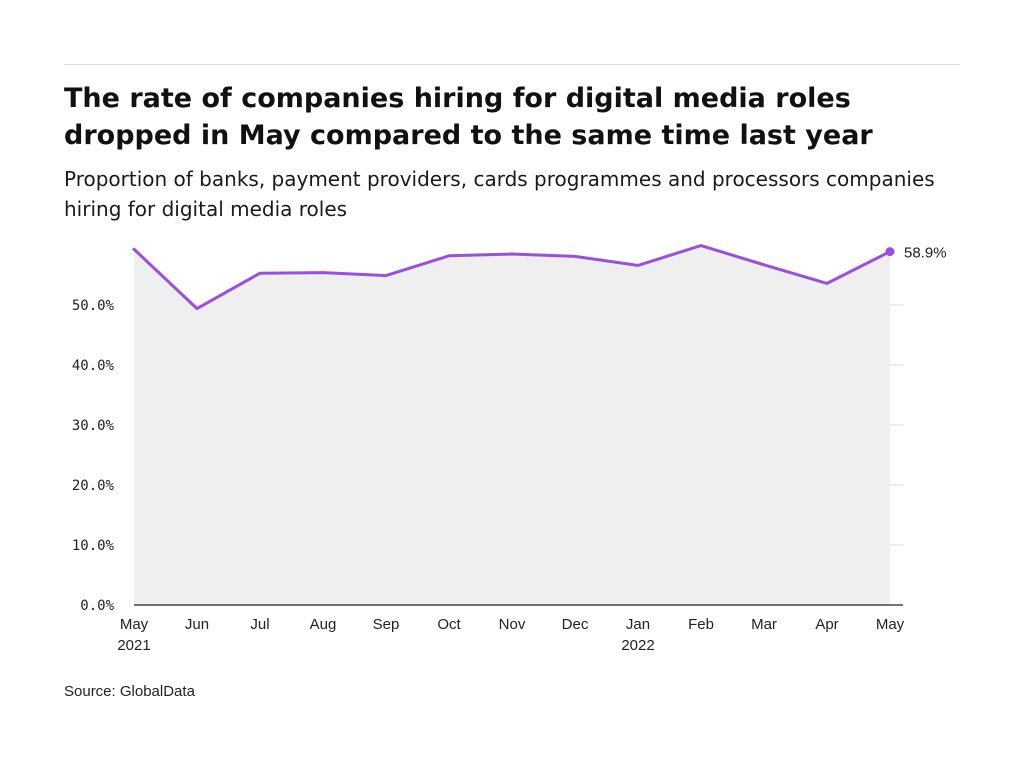 This screenshot has height=768, width=1024. Describe the element at coordinates (197, 624) in the screenshot. I see `x-tick-label: Jun` at that location.